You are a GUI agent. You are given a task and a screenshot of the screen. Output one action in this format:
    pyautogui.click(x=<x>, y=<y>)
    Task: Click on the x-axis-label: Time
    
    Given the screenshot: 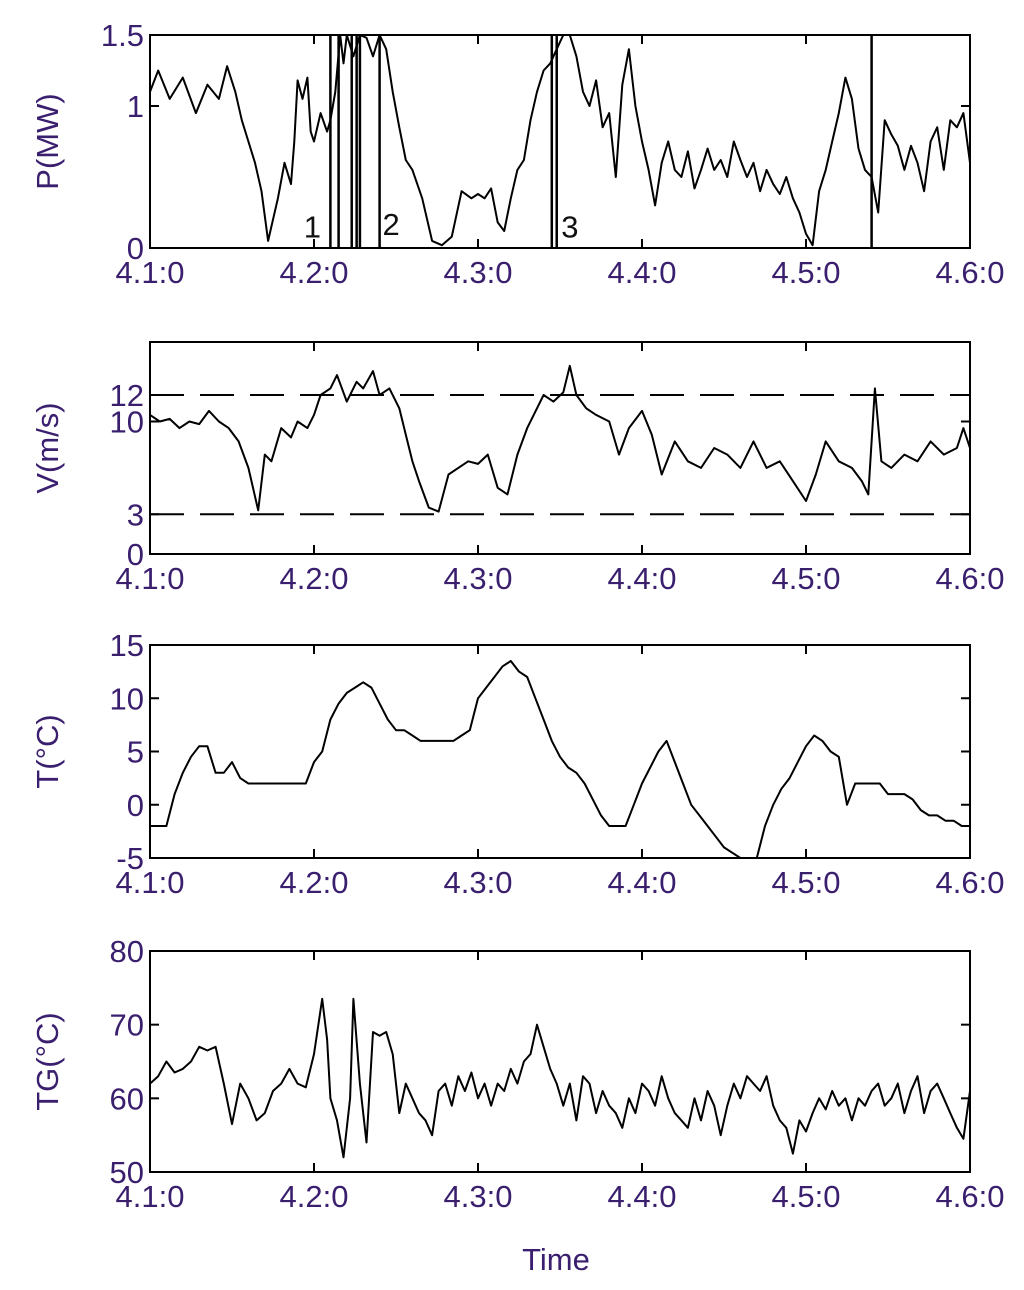 What is the action you would take?
    pyautogui.click(x=556, y=1259)
    